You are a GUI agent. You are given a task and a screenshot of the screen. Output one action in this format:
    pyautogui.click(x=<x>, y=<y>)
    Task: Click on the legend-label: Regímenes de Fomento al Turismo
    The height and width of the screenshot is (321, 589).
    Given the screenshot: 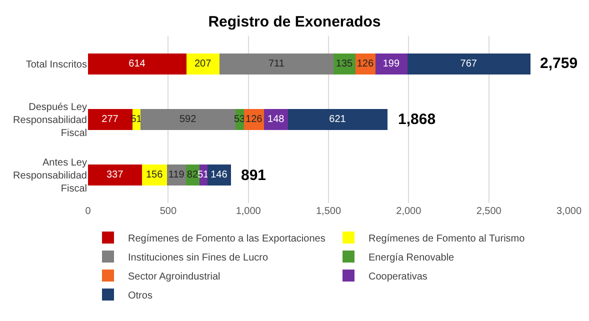 What is the action you would take?
    pyautogui.click(x=447, y=238)
    